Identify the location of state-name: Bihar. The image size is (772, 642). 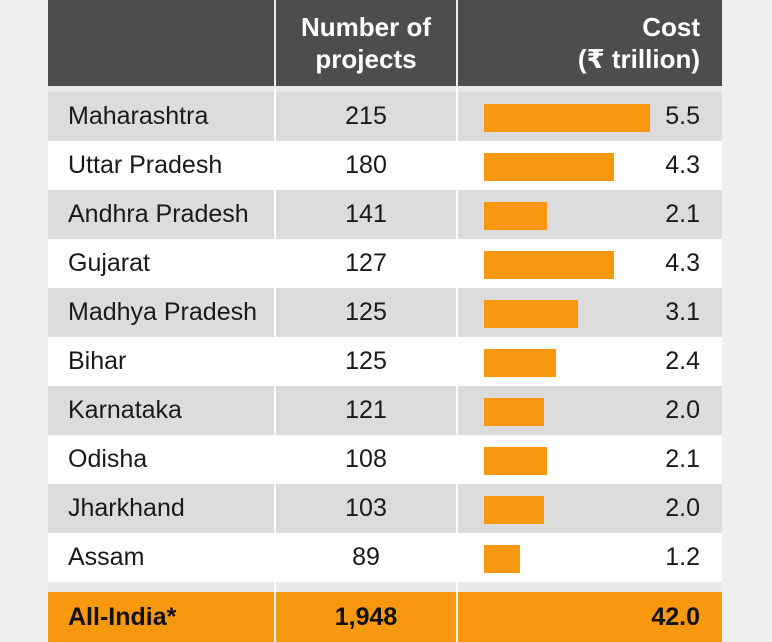
(97, 361).